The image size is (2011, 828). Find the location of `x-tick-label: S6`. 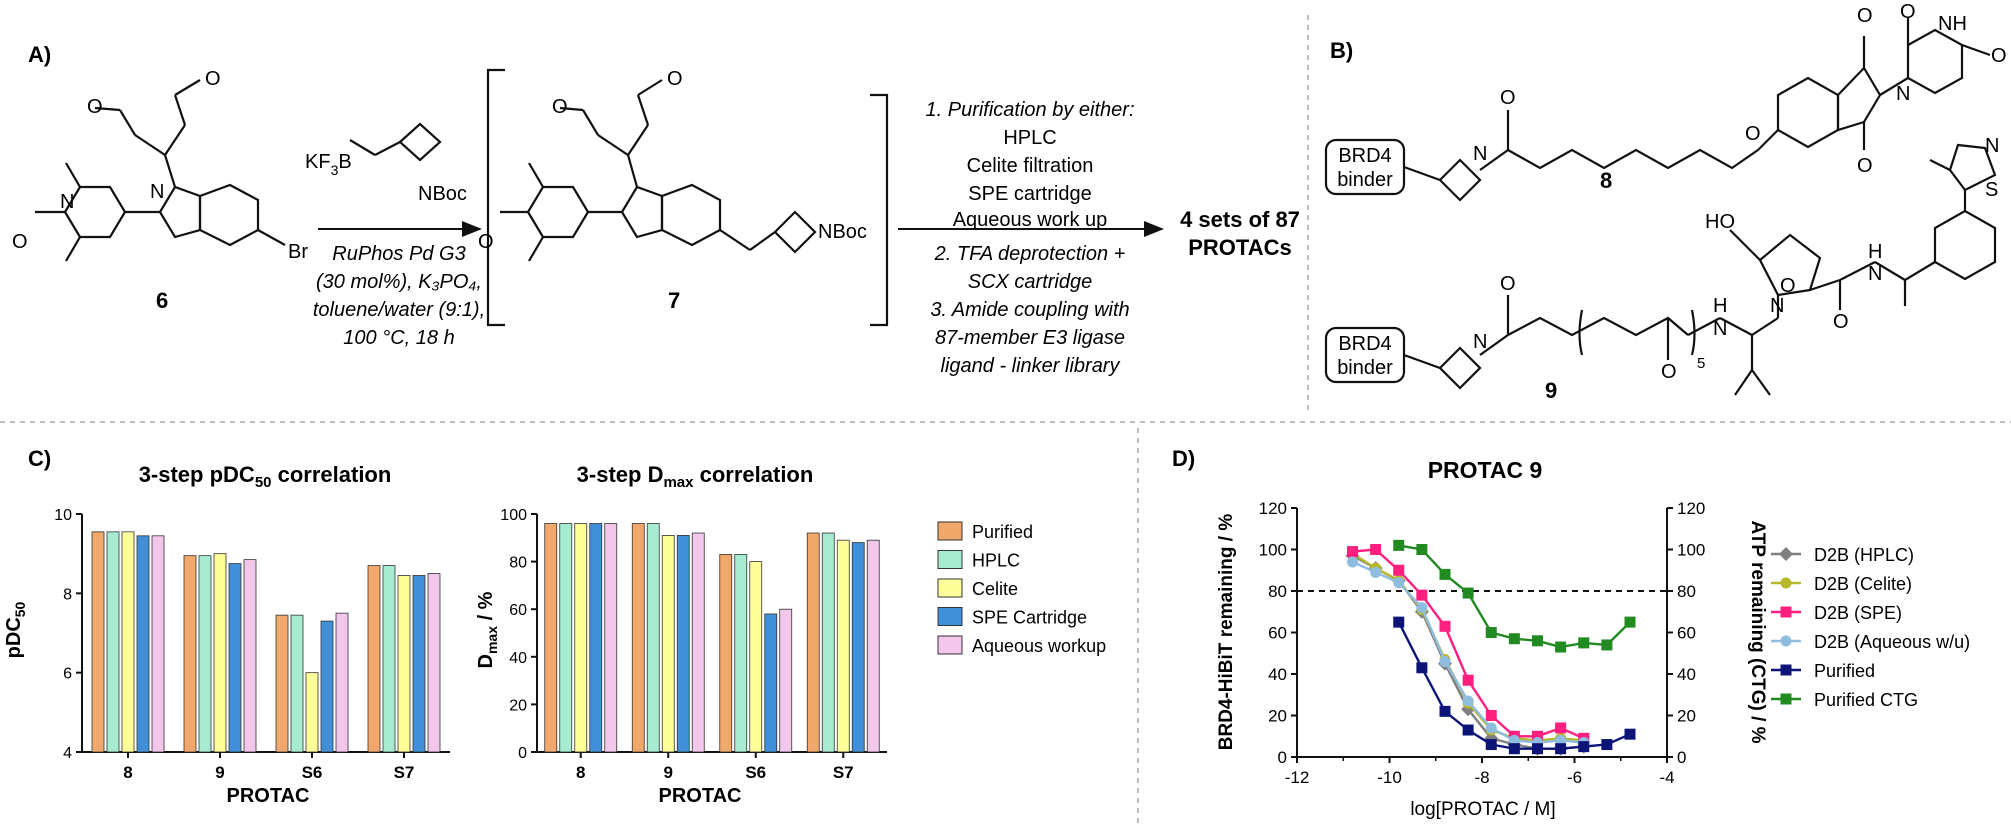

x-tick-label: S6 is located at coordinates (755, 772).